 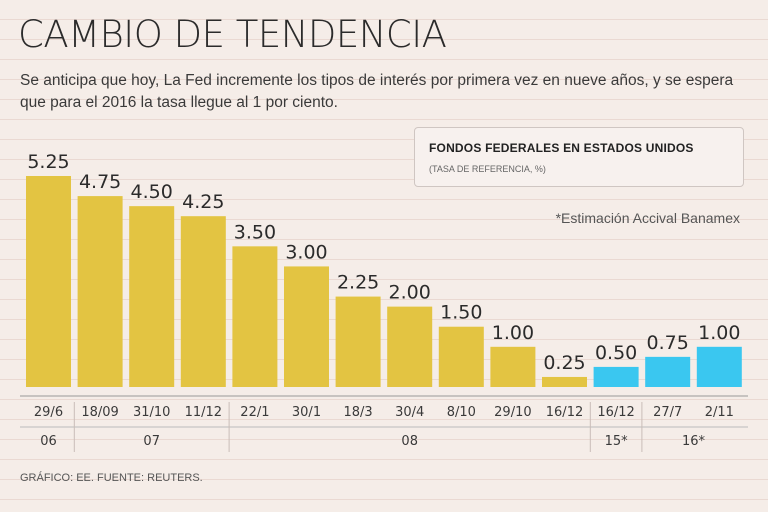 I want to click on estimate-note: *Estimación Accival Banamex, so click(x=647, y=218).